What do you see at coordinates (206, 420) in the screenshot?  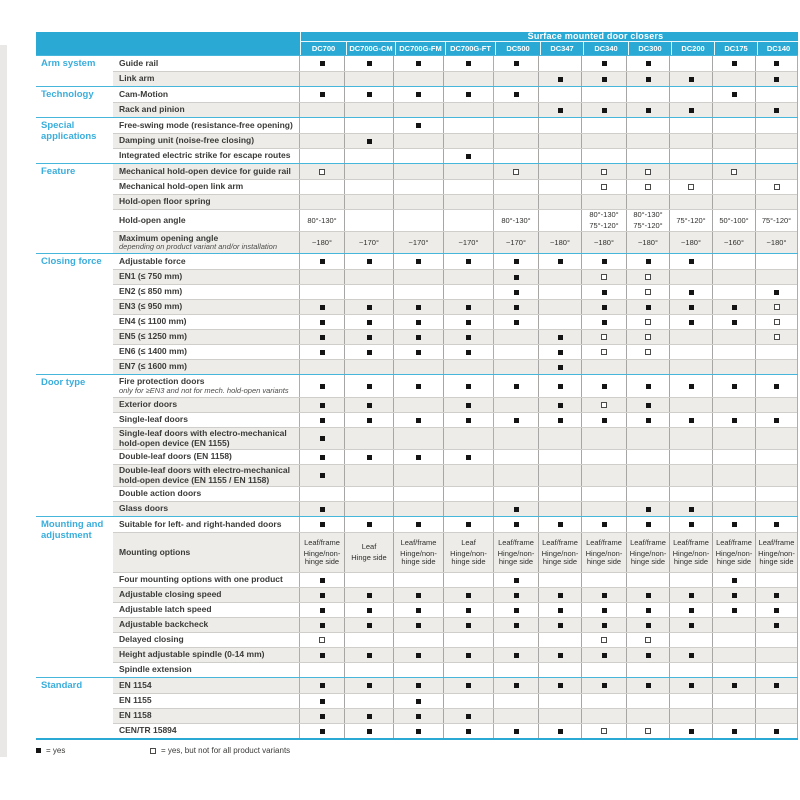 I see `row-label: Single-leaf doors` at bounding box center [206, 420].